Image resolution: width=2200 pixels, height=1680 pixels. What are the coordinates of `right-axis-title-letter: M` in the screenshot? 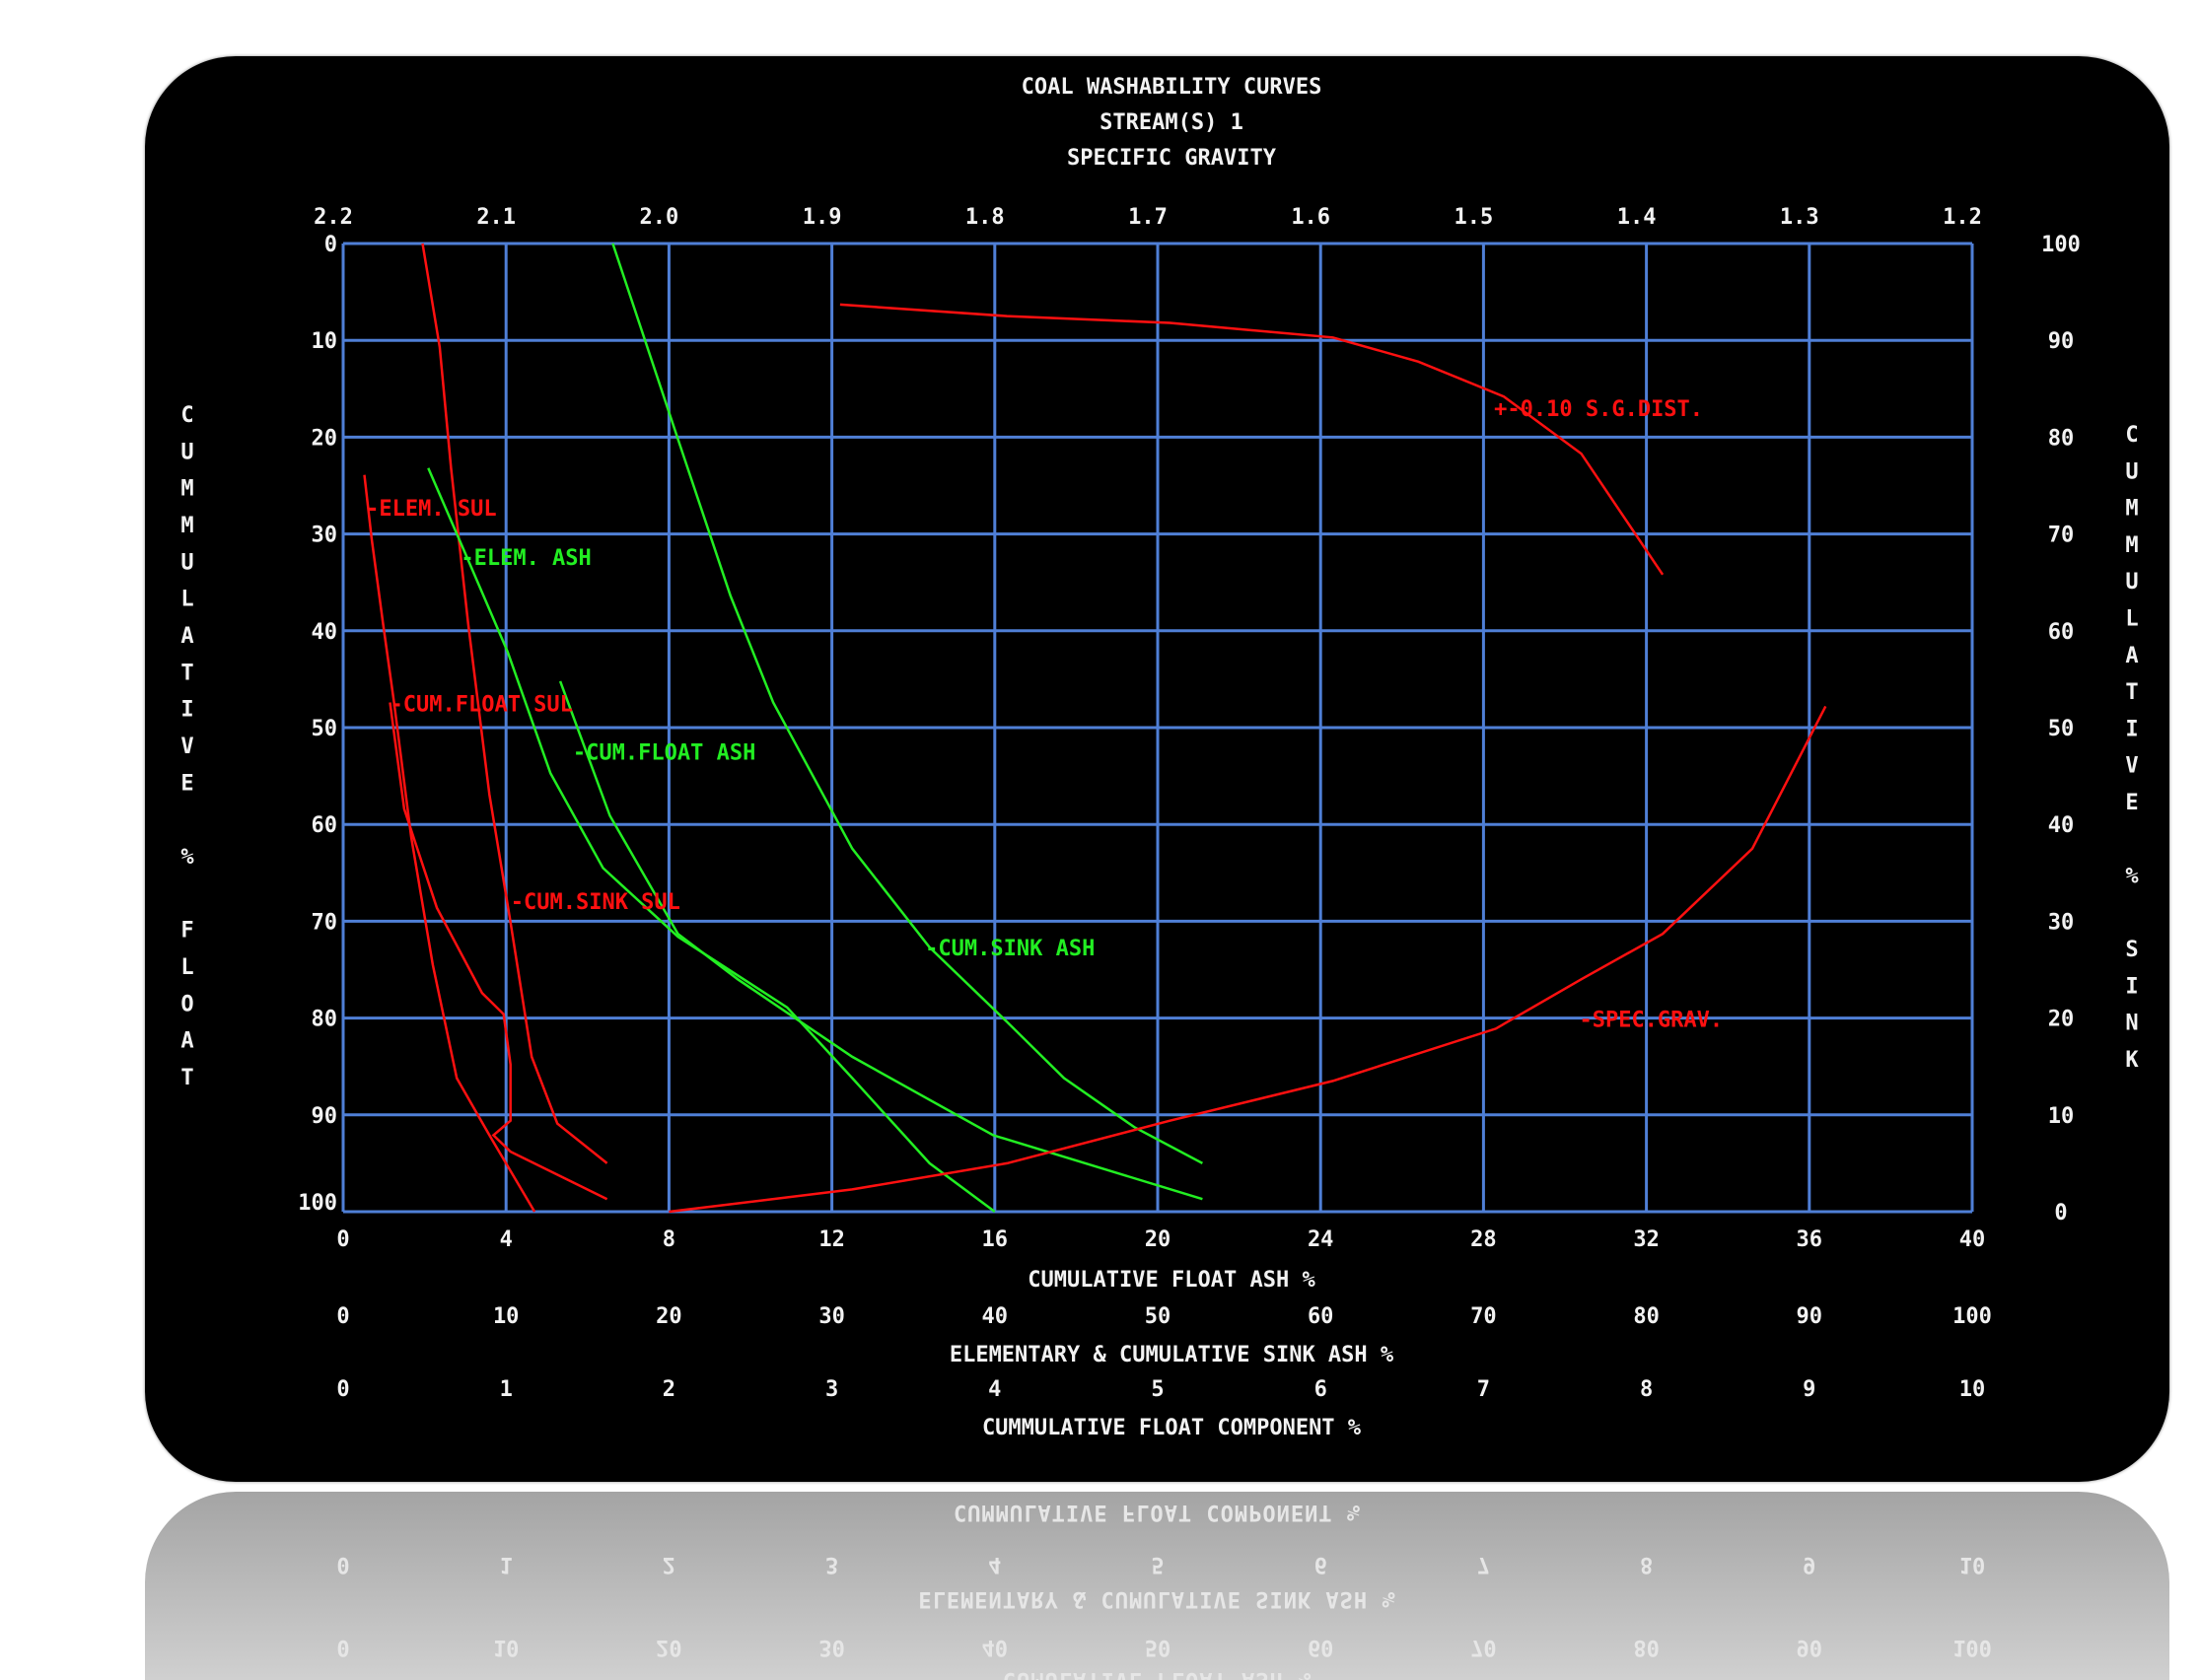 It's located at (2131, 545).